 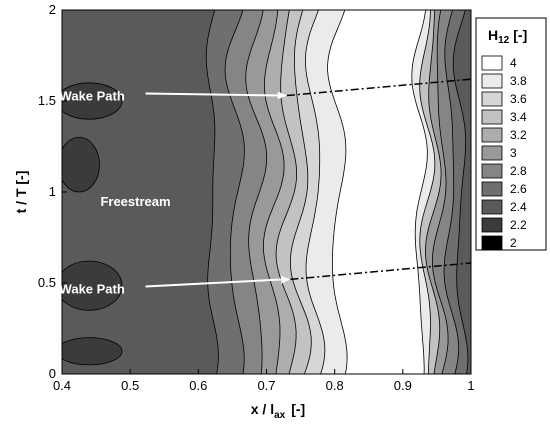 What do you see at coordinates (135, 201) in the screenshot?
I see `annotation-label: Freestream` at bounding box center [135, 201].